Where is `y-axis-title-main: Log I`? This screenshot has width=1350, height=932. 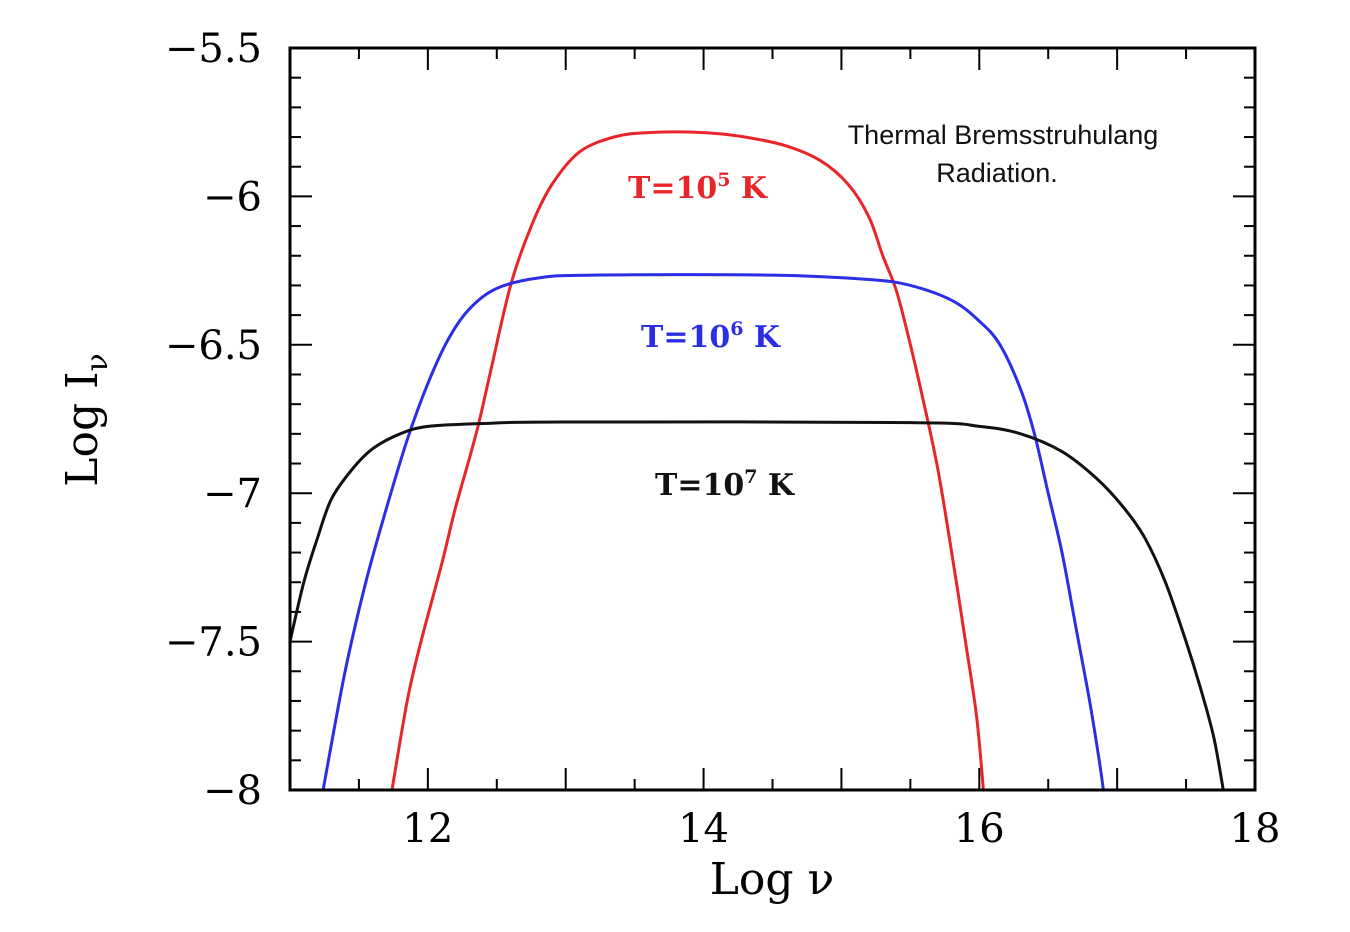
y-axis-title-main: Log I is located at coordinates (82, 429).